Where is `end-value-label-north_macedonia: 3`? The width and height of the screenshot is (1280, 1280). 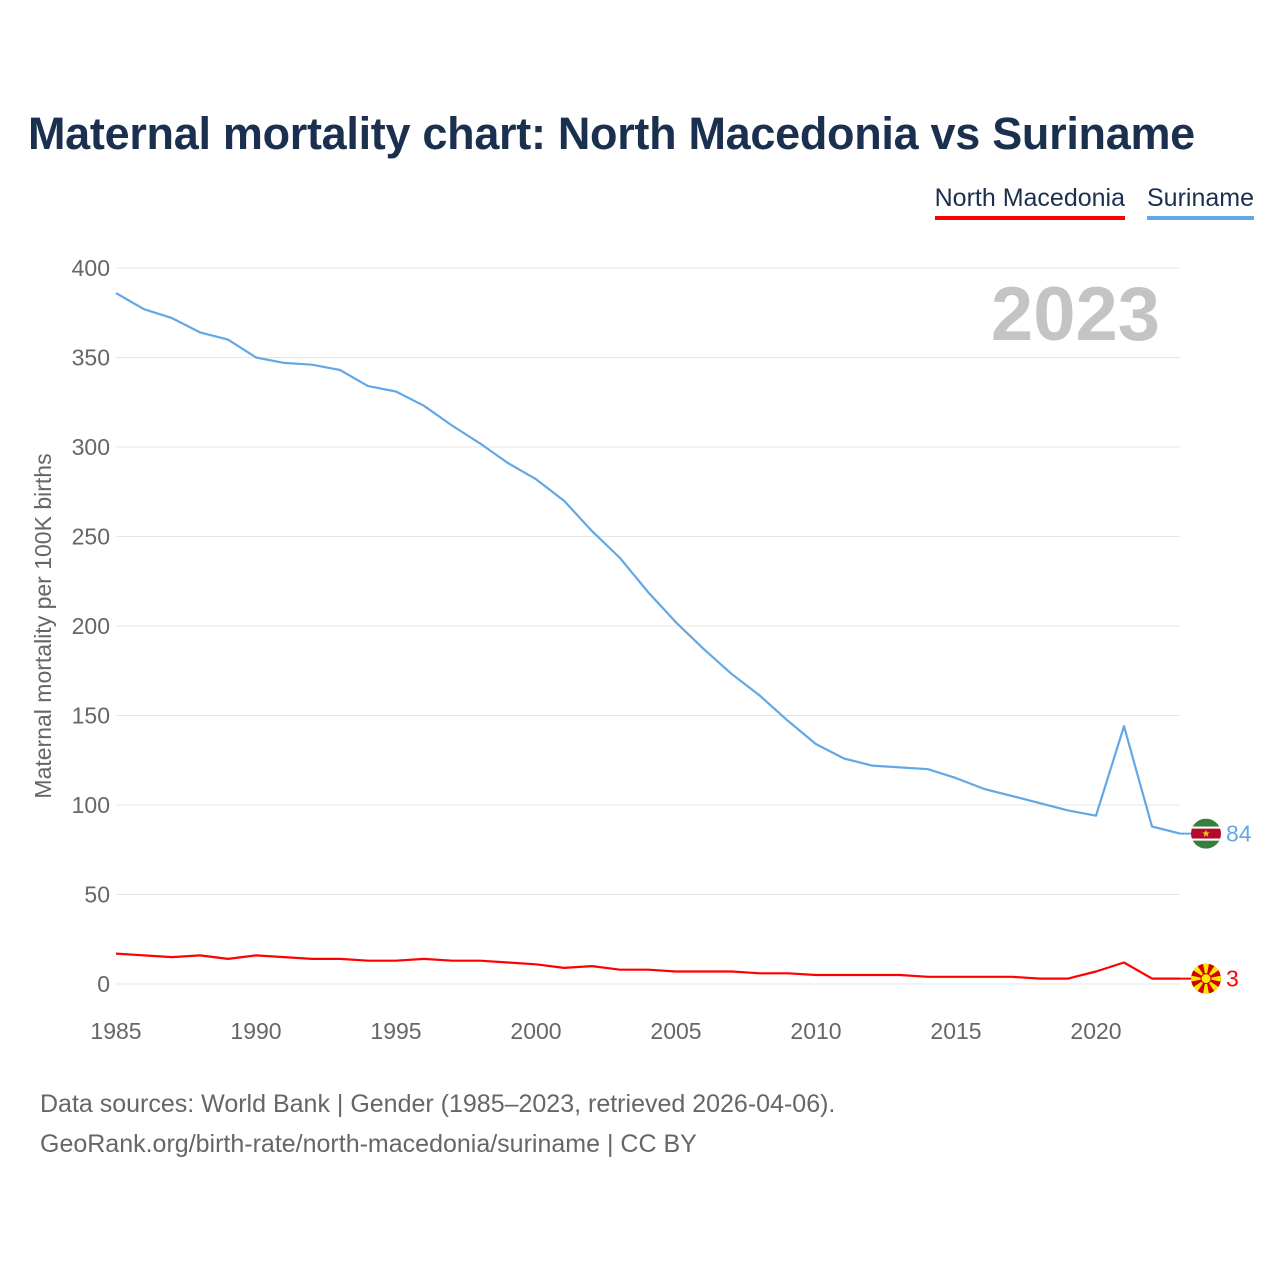
end-value-label-north_macedonia: 3 is located at coordinates (1232, 979).